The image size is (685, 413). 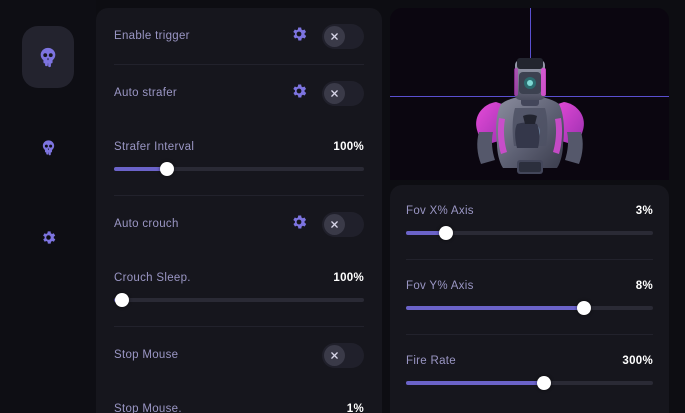 I want to click on slider-fov-y, so click(x=529, y=307).